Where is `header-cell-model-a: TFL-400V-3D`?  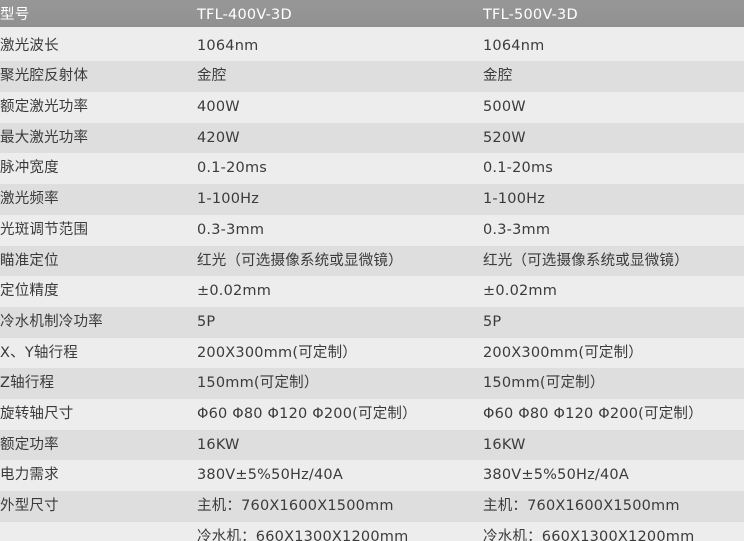
header-cell-model-a: TFL-400V-3D is located at coordinates (244, 15).